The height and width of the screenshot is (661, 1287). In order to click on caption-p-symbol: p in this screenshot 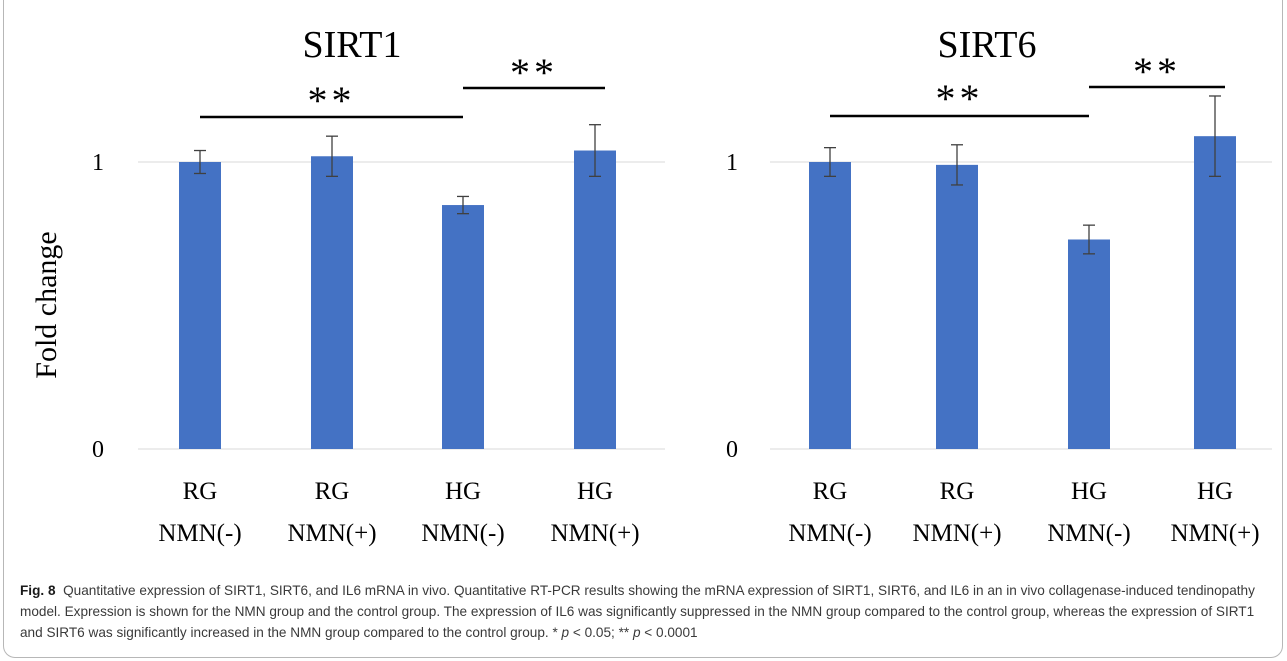, I will do `click(565, 632)`.